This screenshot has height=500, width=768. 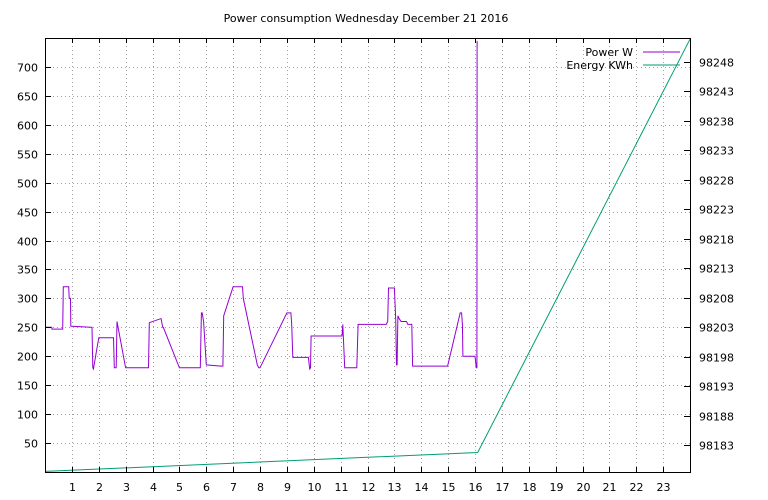 I want to click on y-tick-label: 550, so click(x=27, y=155).